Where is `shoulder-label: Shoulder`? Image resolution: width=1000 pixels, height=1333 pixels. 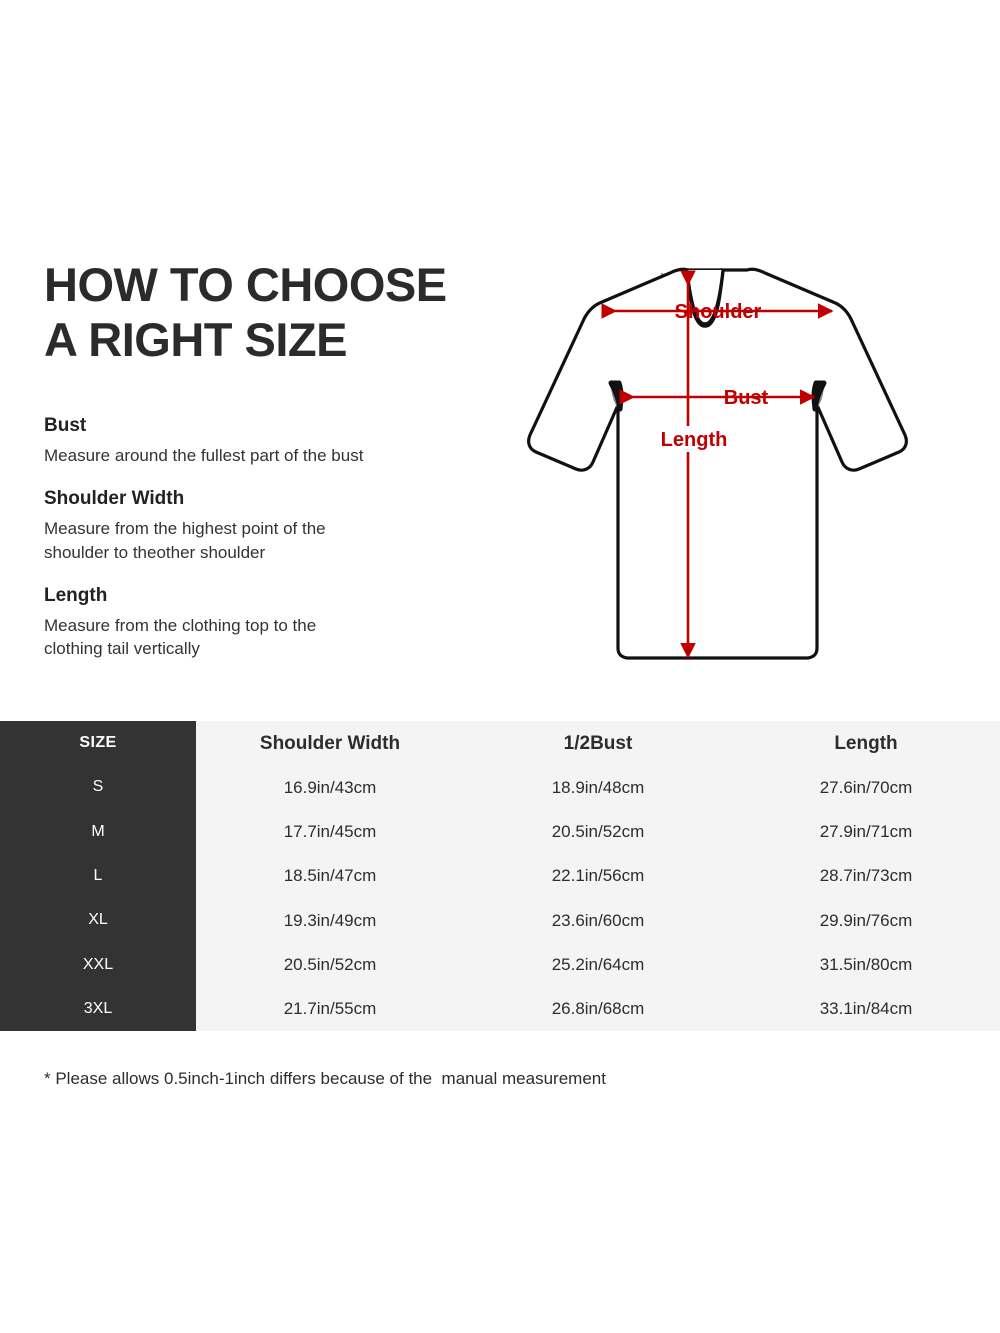
shoulder-label: Shoulder is located at coordinates (718, 312).